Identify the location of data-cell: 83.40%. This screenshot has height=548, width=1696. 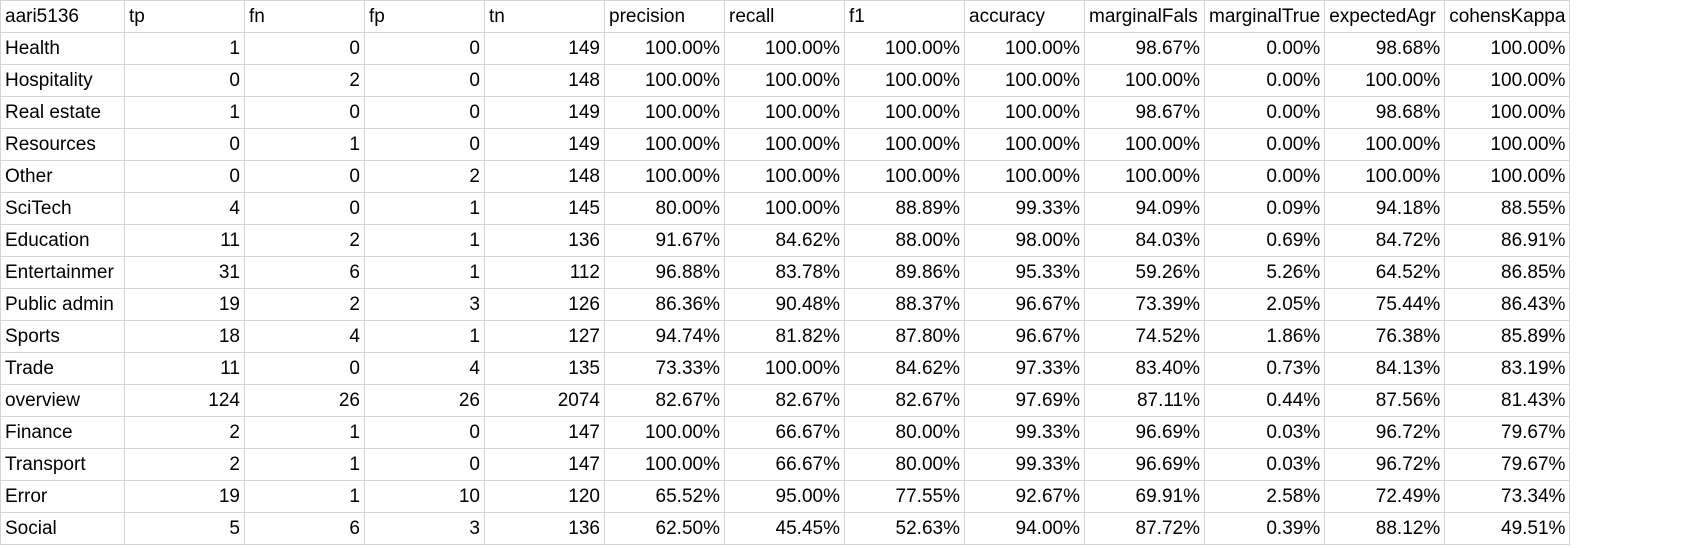
(1144, 368).